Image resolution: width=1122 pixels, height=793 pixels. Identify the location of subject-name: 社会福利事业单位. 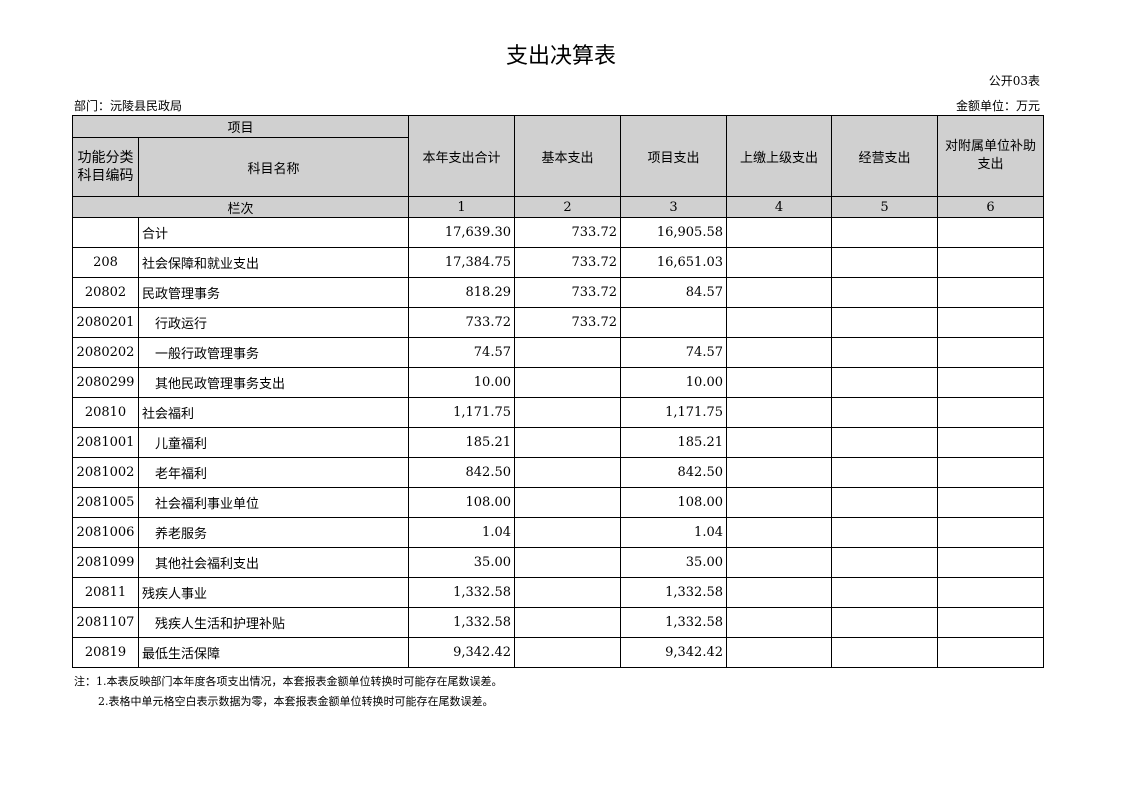
(273, 502).